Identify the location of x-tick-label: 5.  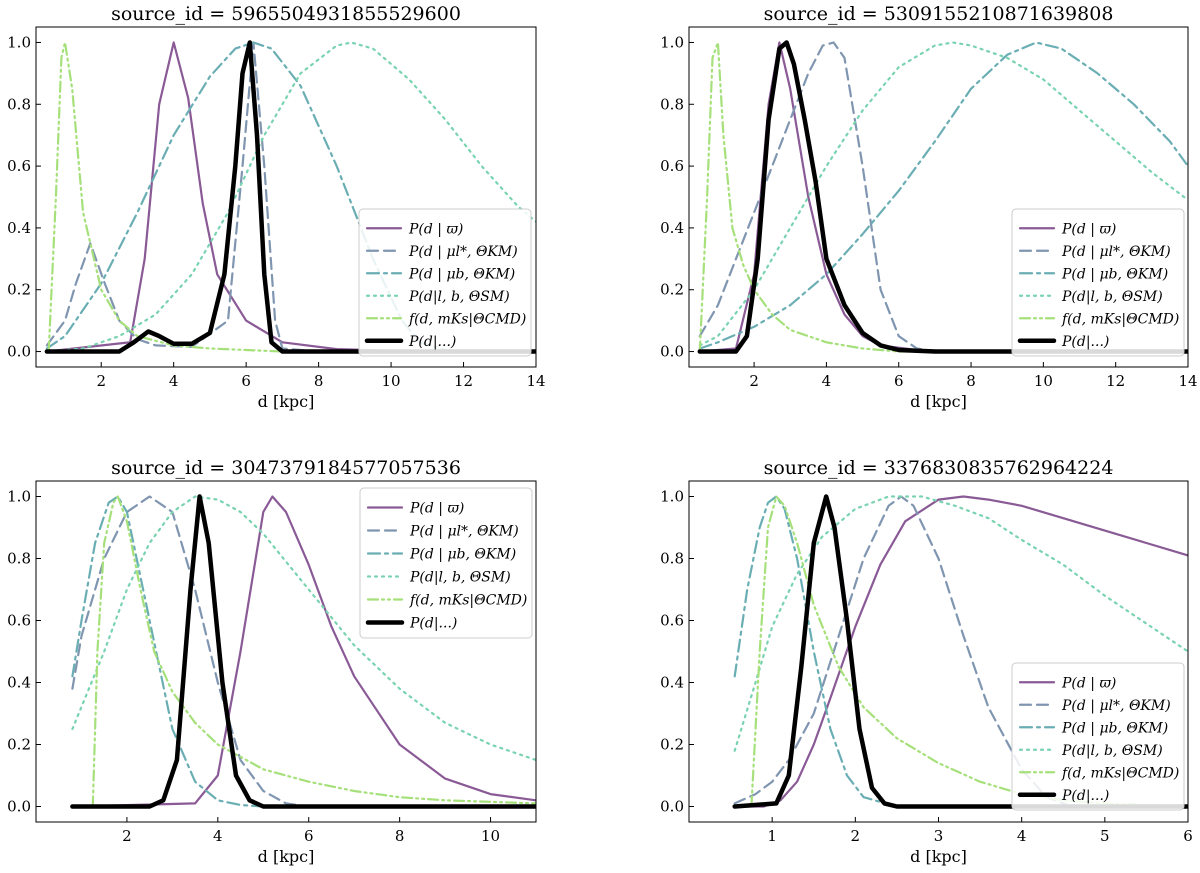
(1105, 836).